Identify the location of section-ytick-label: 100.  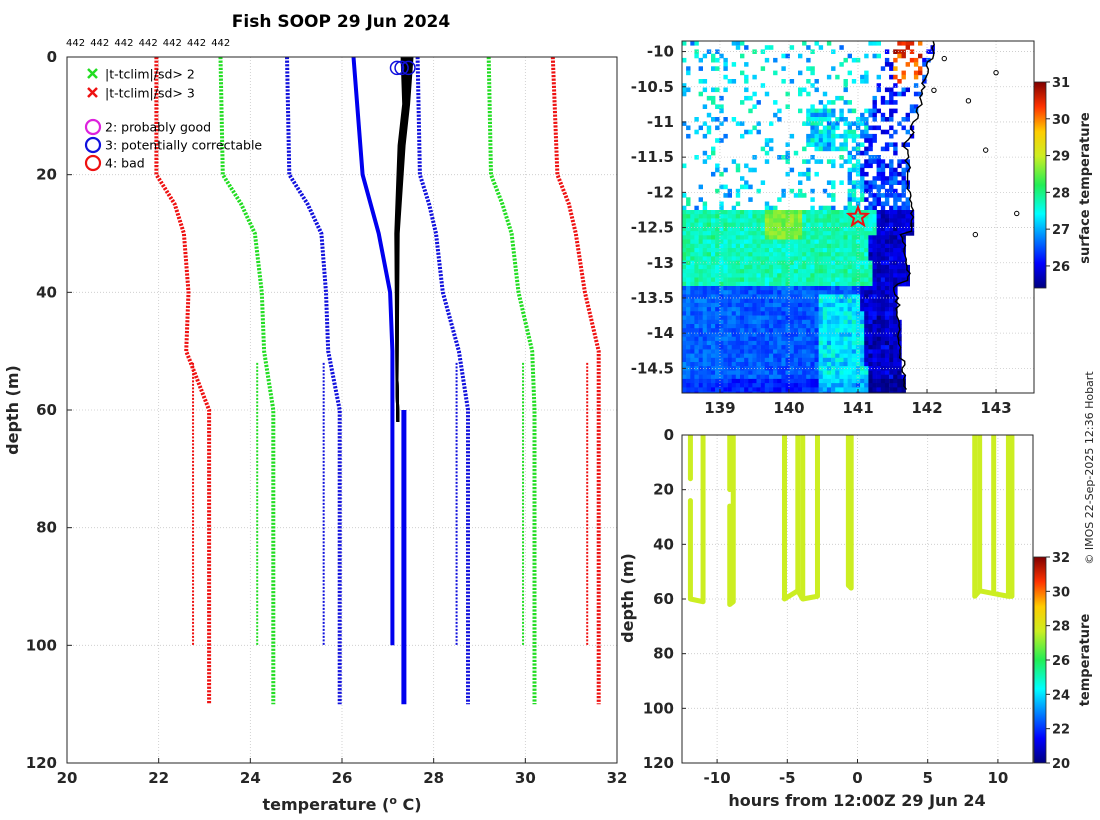
(658, 708).